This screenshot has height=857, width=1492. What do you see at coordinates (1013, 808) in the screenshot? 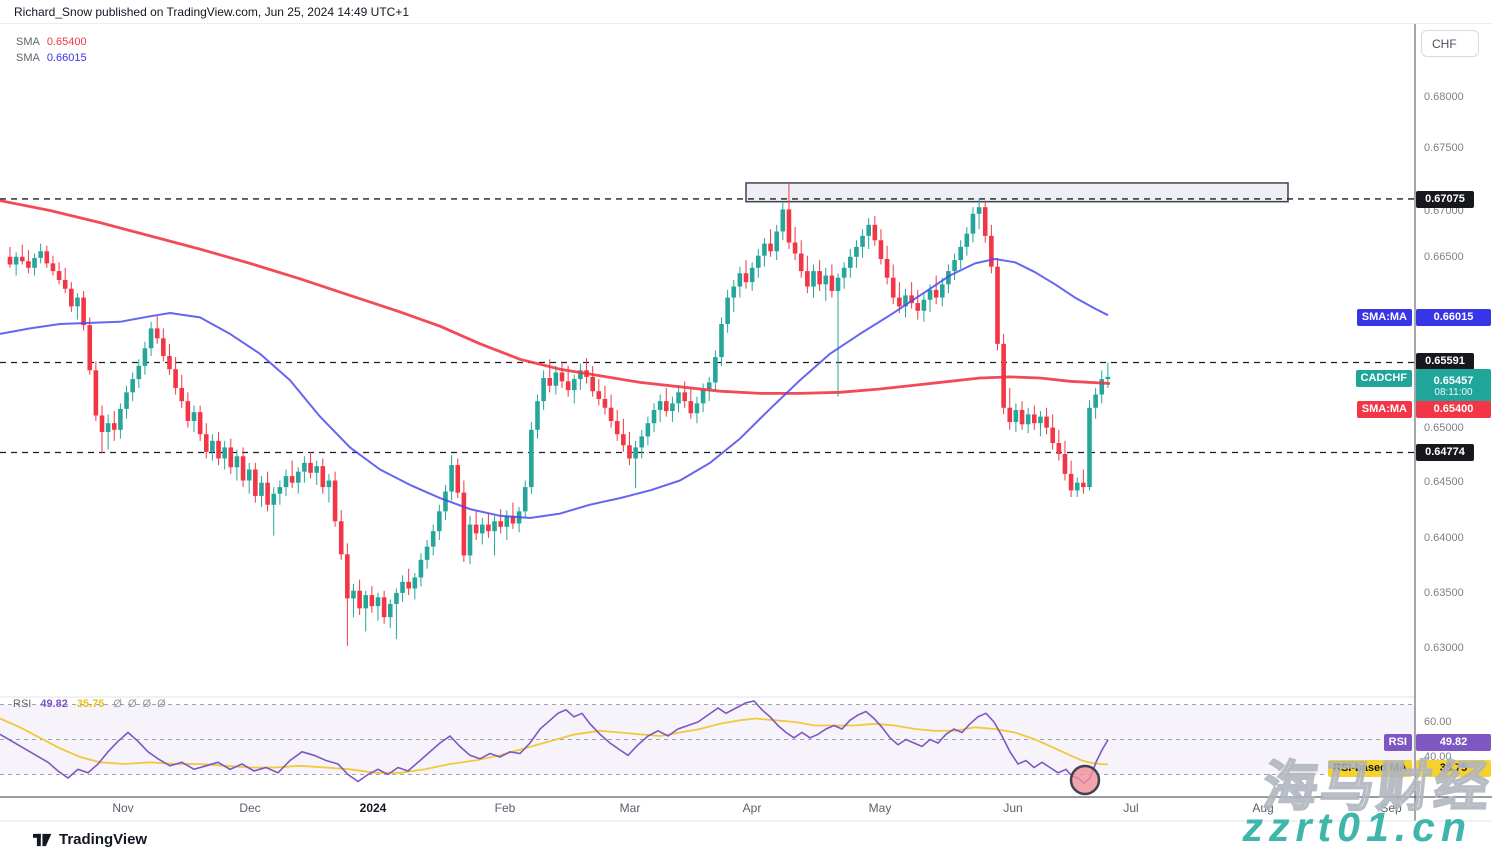
I see `time-axis-label: Jun` at bounding box center [1013, 808].